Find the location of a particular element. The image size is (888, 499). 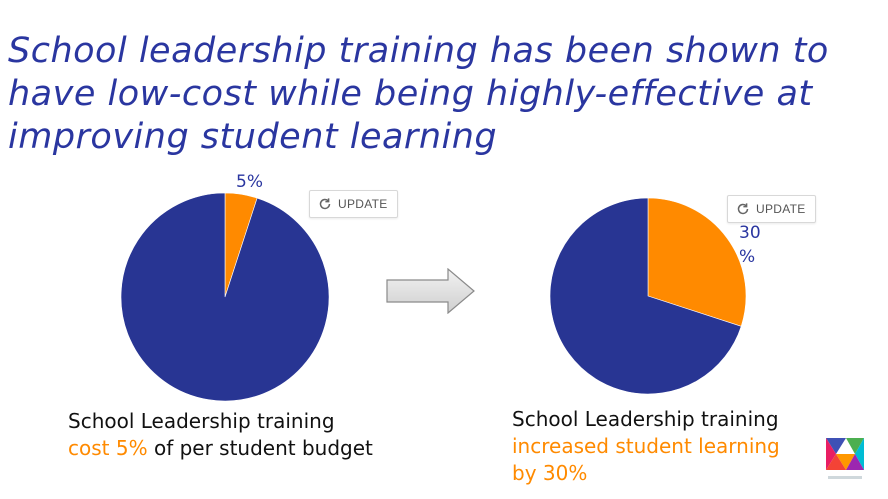

right-arrow-icon is located at coordinates (430, 291).